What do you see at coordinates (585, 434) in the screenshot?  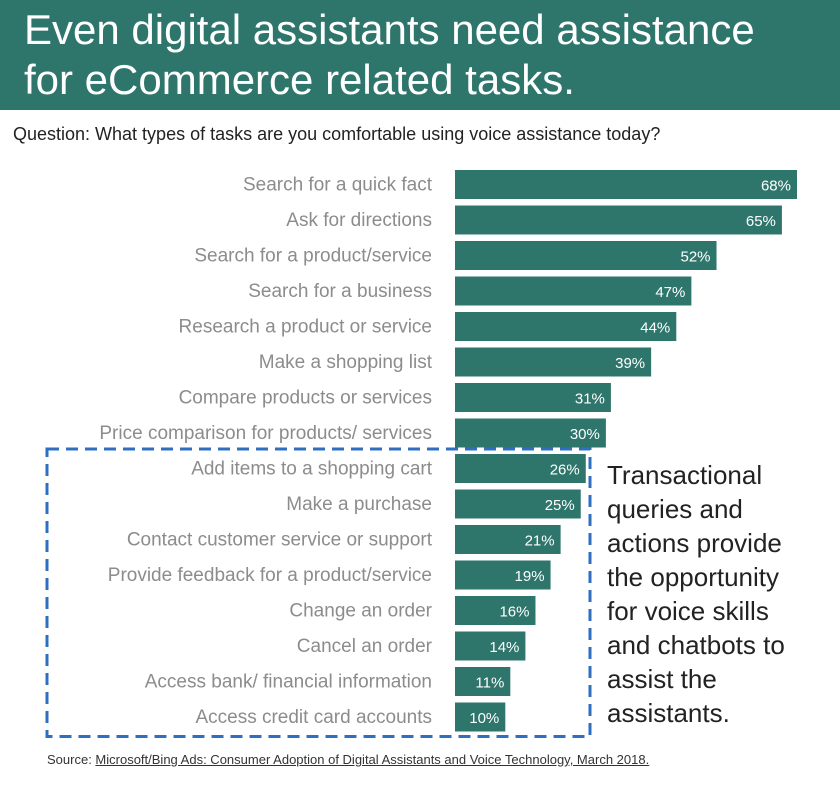 I see `value-label: 30%` at bounding box center [585, 434].